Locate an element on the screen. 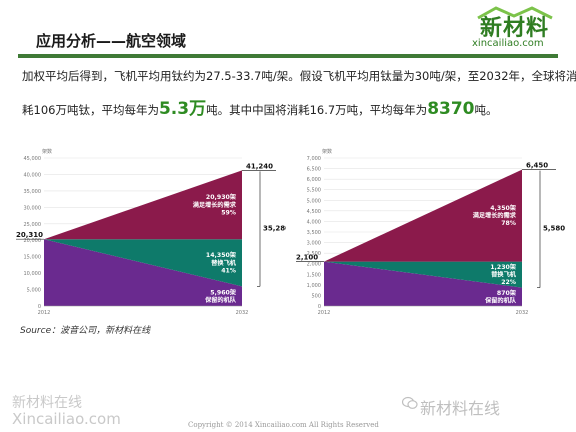  y-tick-label: 35,000 is located at coordinates (33, 192).